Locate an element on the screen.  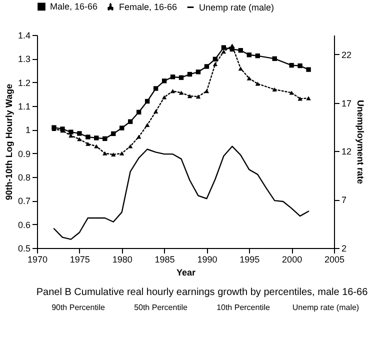
y2-tick-label: 17 is located at coordinates (347, 103).